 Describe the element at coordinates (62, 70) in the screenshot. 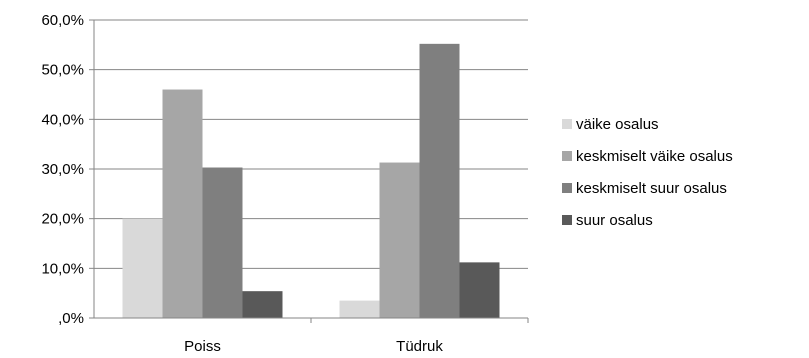

I see `y-tick-label: 50,0%` at that location.